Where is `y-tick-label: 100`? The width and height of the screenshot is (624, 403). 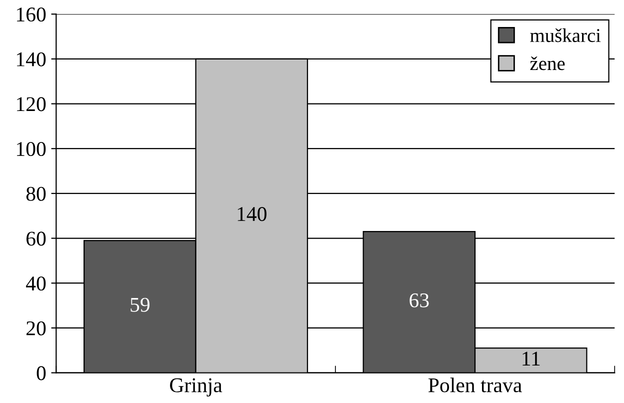
y-tick-label: 100 is located at coordinates (31, 149).